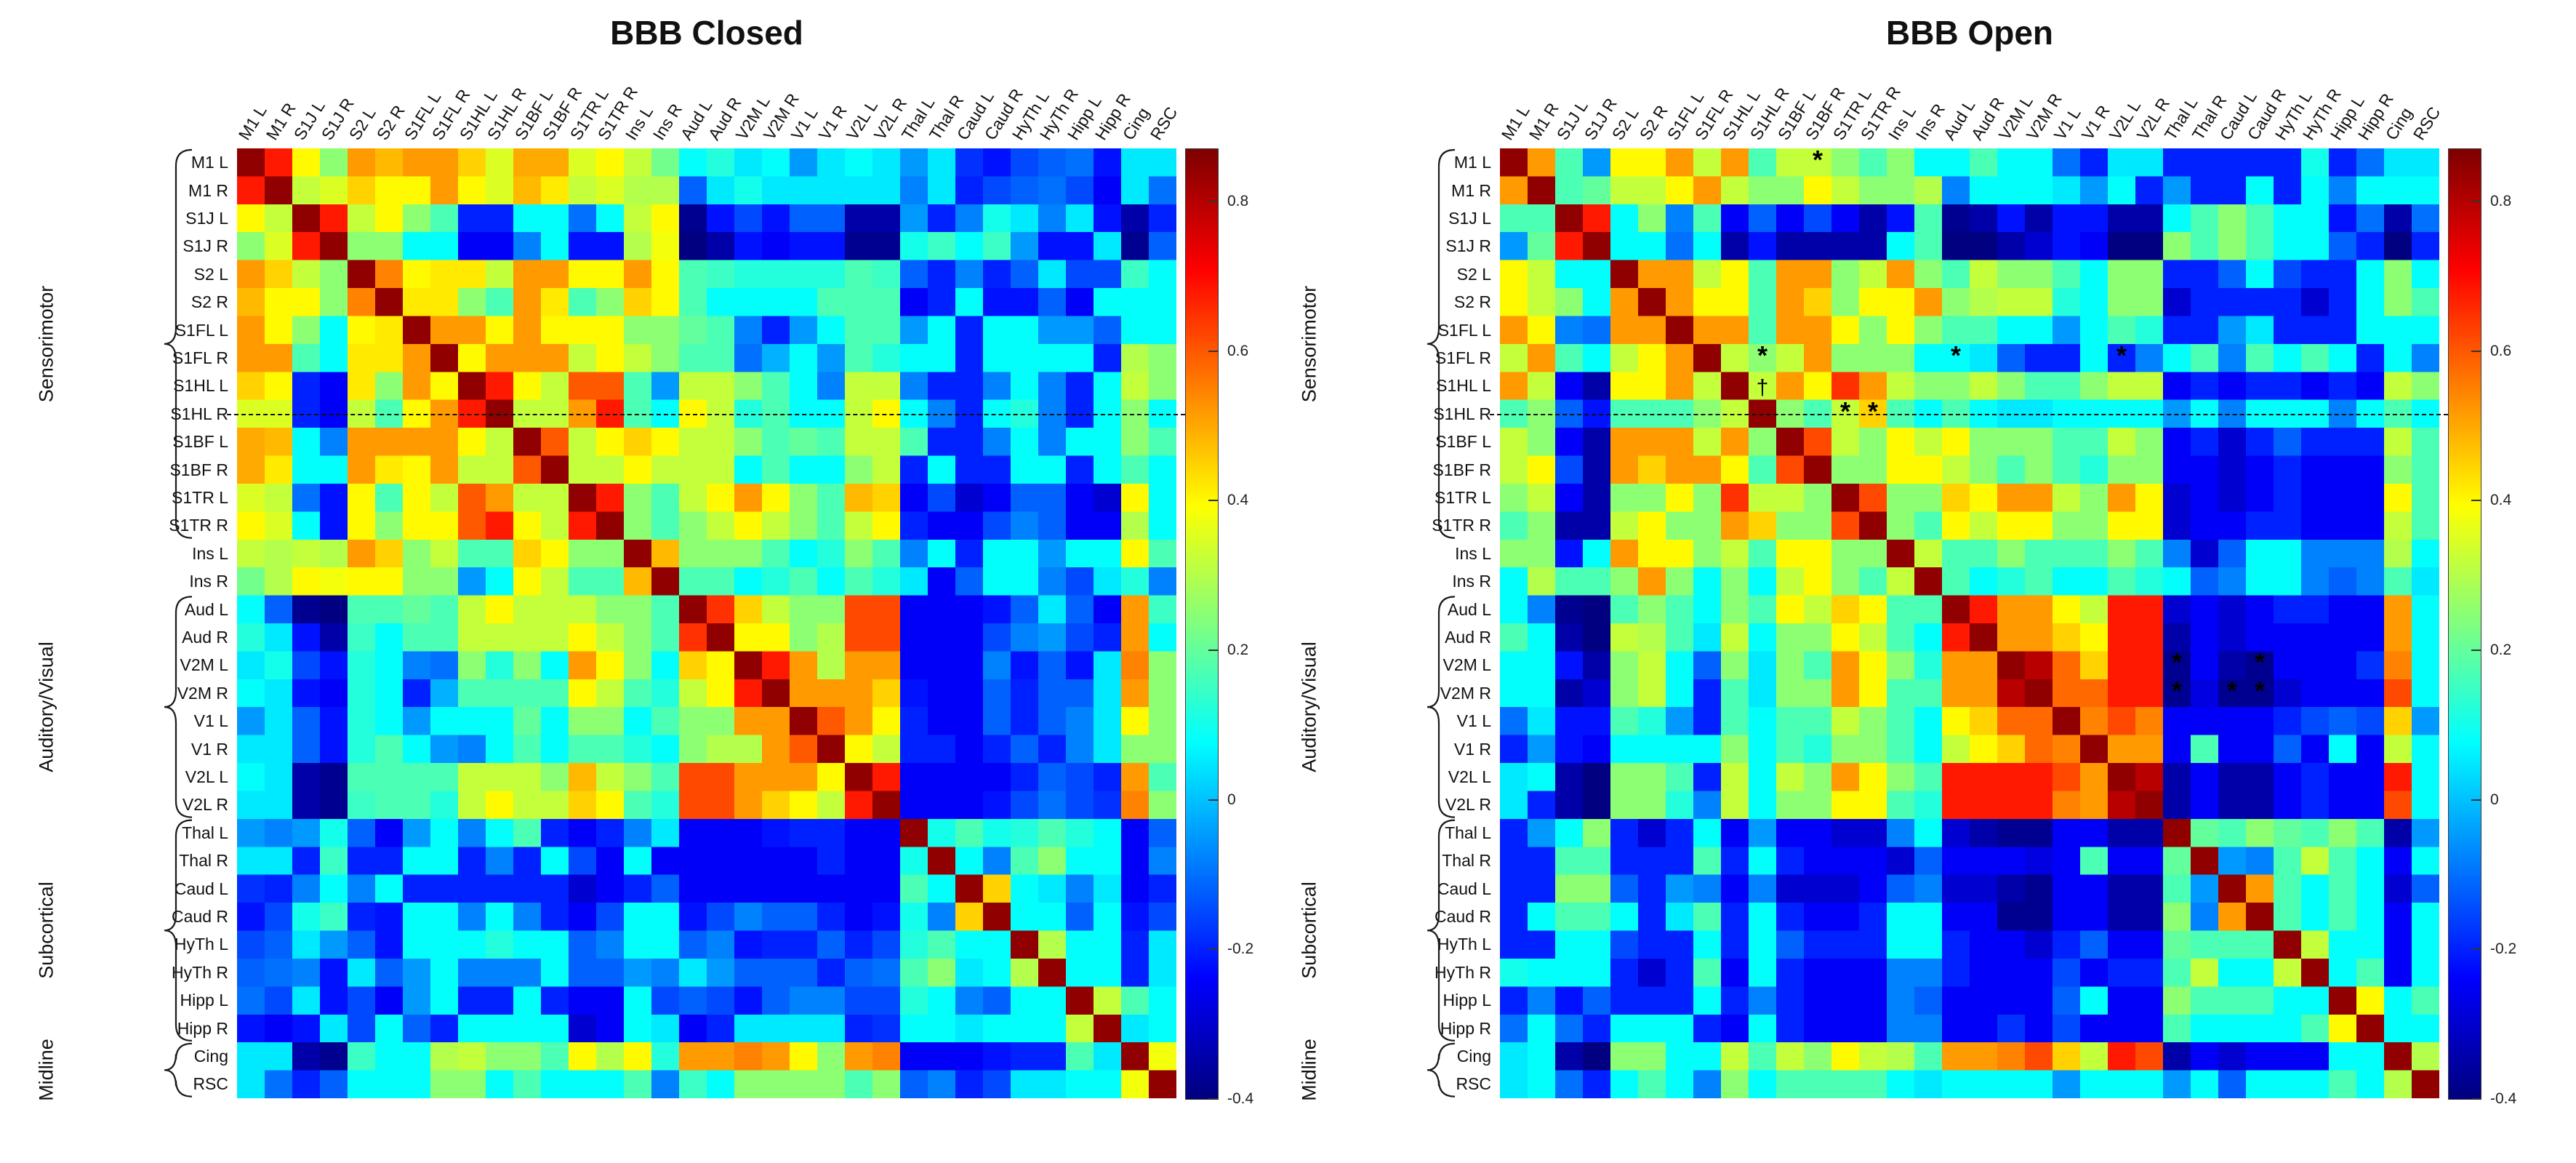 The width and height of the screenshot is (2576, 1163). What do you see at coordinates (1472, 301) in the screenshot?
I see `row-label: S2 R` at bounding box center [1472, 301].